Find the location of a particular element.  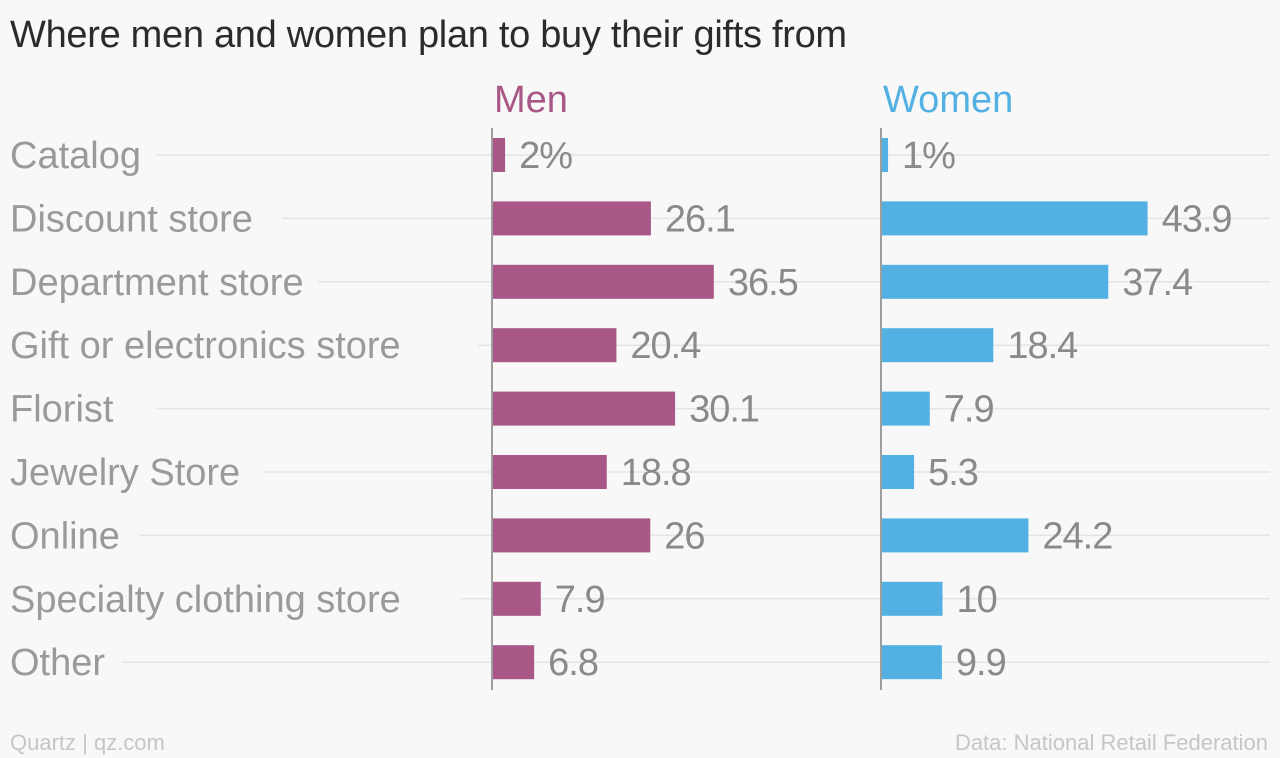

value-label-men: 18.8 is located at coordinates (656, 473).